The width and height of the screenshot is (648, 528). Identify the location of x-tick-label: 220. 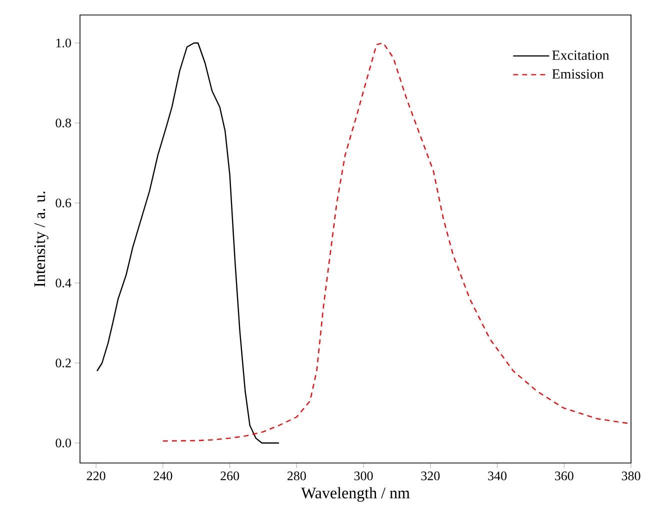
(96, 476).